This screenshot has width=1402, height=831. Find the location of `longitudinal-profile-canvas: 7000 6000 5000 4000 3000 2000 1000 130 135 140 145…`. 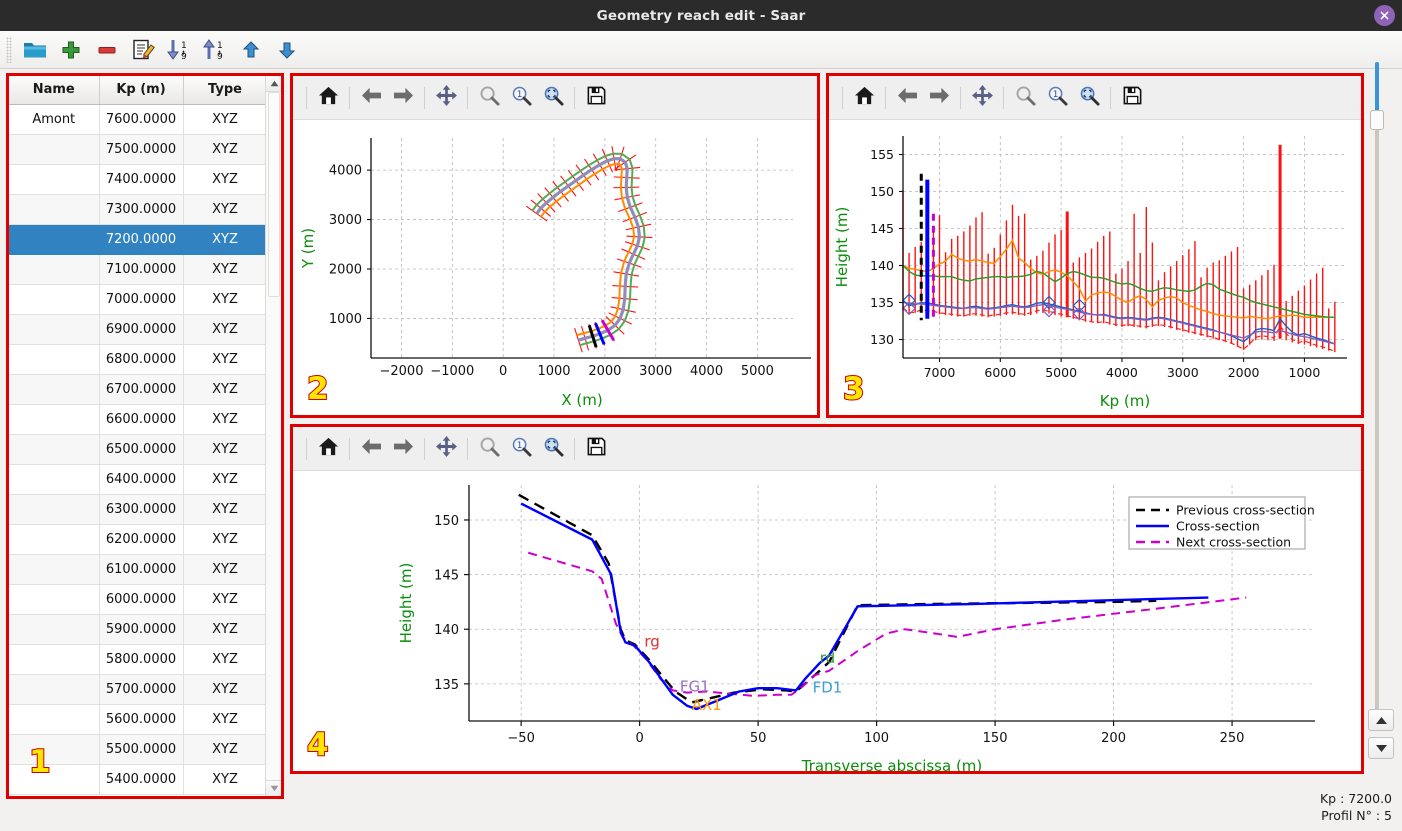

longitudinal-profile-canvas: 7000 6000 5000 4000 3000 2000 1000 130 135 140 145… is located at coordinates (1095, 267).